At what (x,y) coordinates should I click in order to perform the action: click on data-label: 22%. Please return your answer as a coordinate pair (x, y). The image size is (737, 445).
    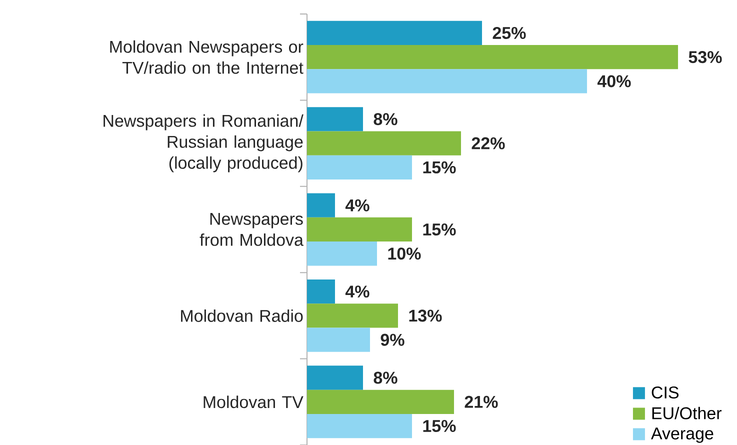
    Looking at the image, I should click on (488, 143).